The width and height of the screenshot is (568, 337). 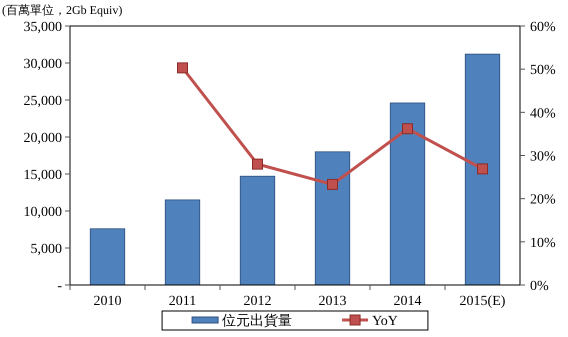 I want to click on y-tick-label: -, so click(x=59, y=286).